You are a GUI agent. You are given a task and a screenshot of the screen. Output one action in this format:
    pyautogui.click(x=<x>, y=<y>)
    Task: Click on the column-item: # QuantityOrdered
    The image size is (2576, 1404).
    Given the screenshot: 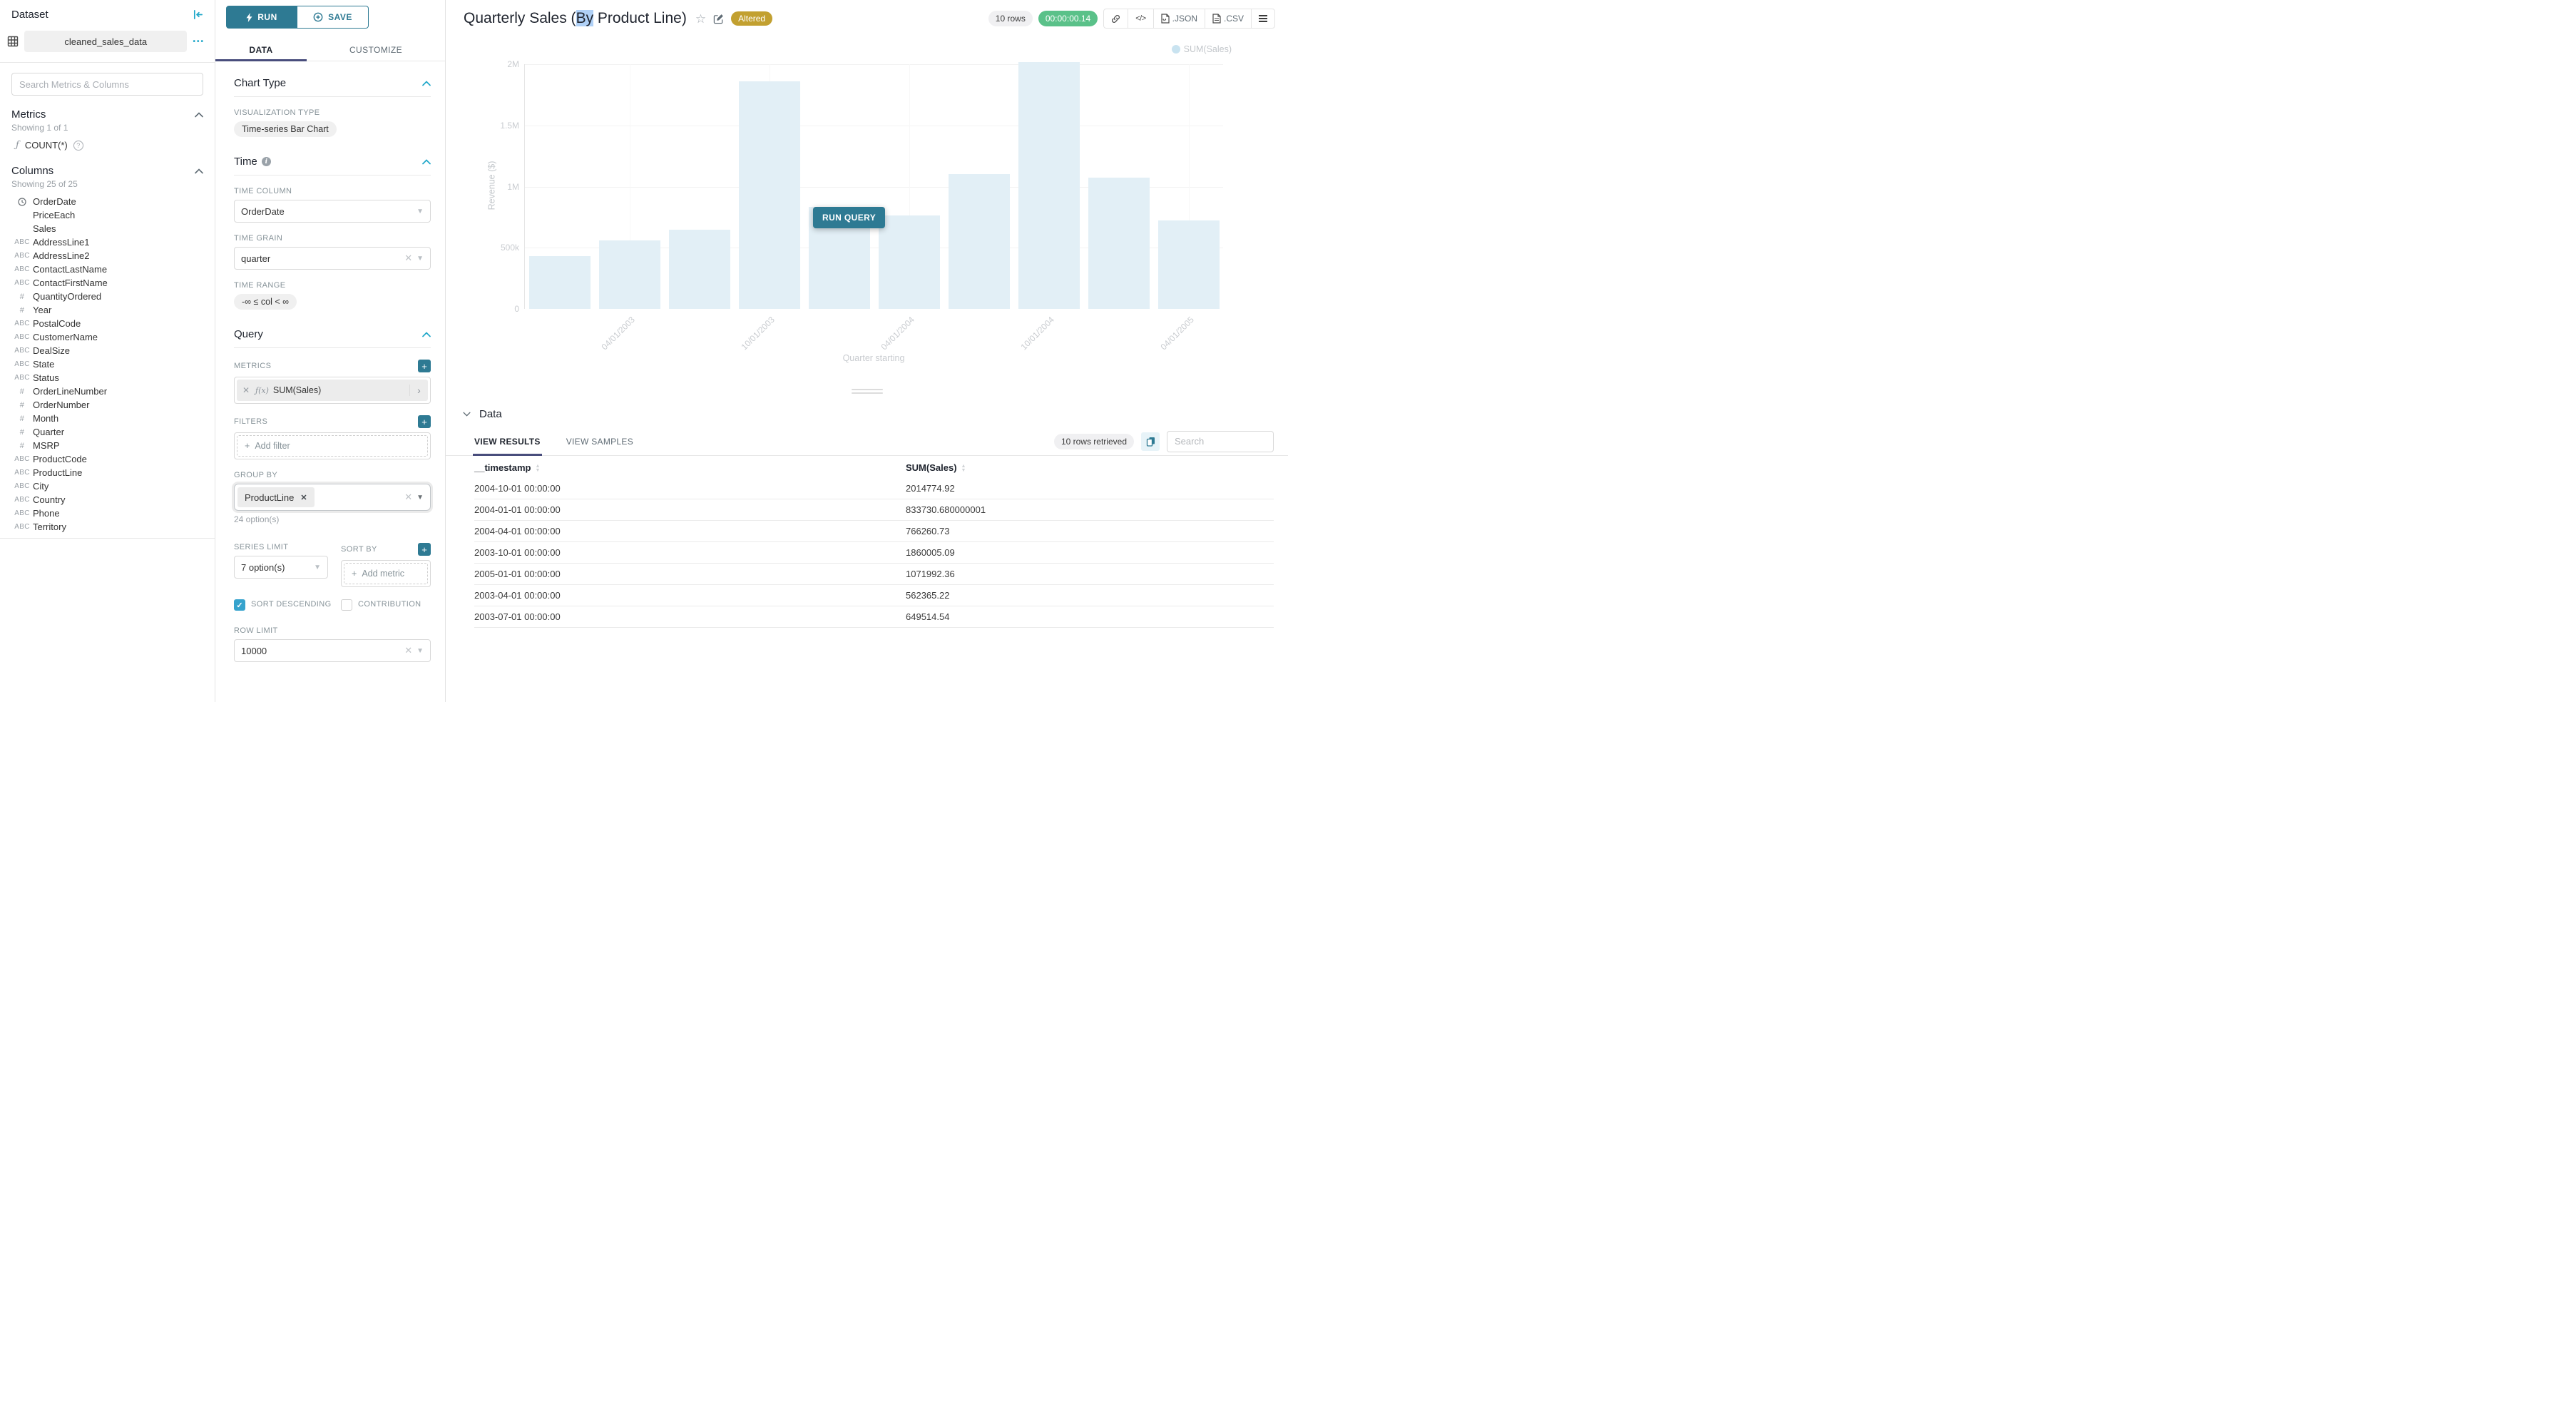 What is the action you would take?
    pyautogui.click(x=107, y=296)
    